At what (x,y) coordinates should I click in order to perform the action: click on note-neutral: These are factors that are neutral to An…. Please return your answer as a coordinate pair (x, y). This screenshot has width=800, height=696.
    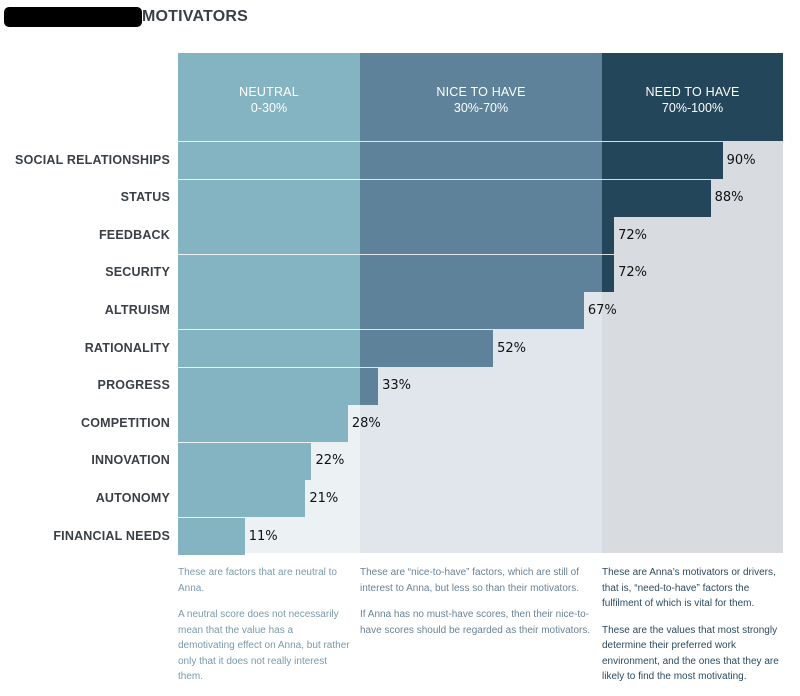
    Looking at the image, I should click on (264, 630).